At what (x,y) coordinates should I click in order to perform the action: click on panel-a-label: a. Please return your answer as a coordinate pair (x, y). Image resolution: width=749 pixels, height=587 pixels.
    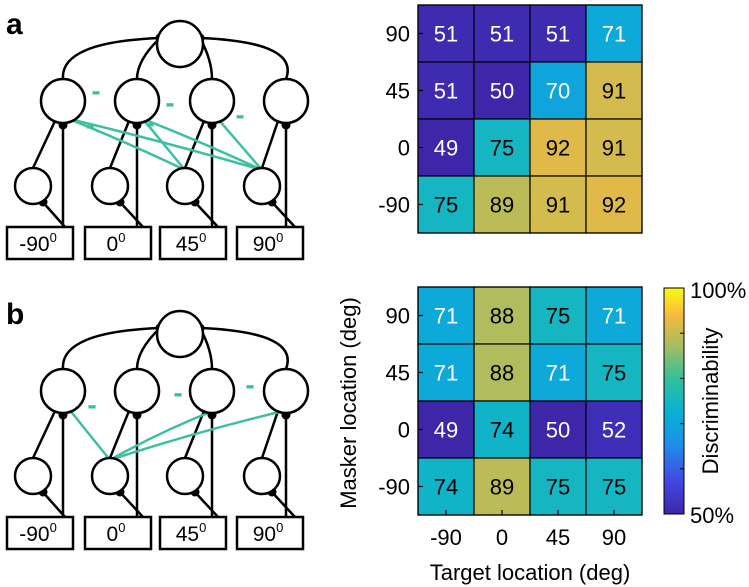
    Looking at the image, I should click on (14, 24).